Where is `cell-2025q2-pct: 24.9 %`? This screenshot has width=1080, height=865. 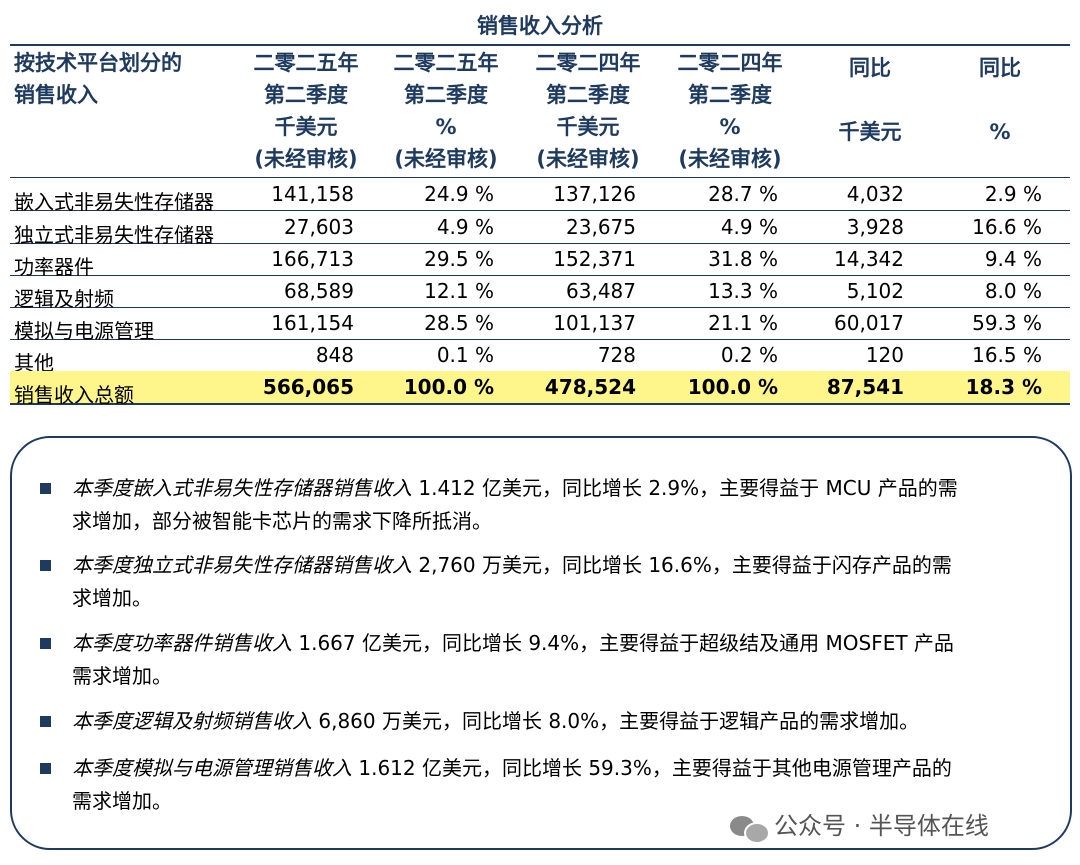
cell-2025q2-pct: 24.9 % is located at coordinates (459, 194).